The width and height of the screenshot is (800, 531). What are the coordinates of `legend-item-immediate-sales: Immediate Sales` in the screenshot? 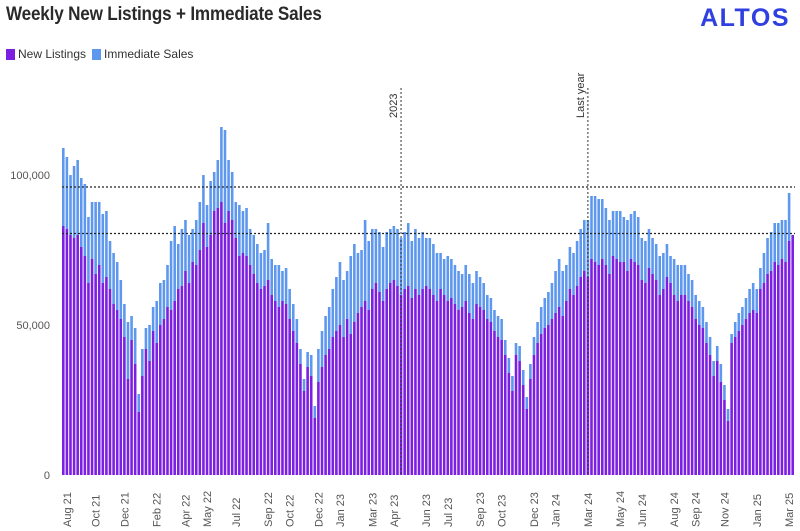 It's located at (142, 54).